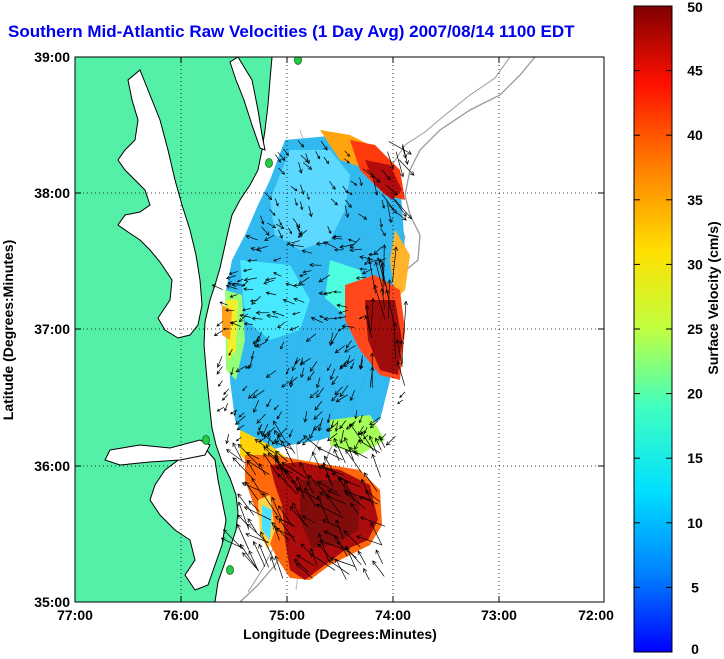 The image size is (724, 659). I want to click on colorbar-tick-label: 0, so click(695, 649).